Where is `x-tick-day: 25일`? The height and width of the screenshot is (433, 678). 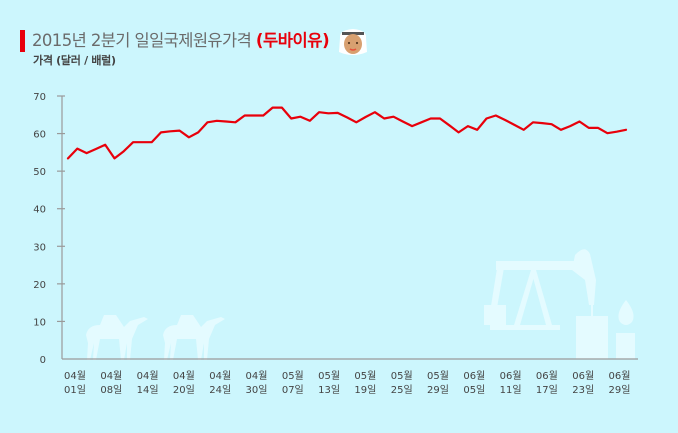 x-tick-day: 25일 is located at coordinates (402, 390).